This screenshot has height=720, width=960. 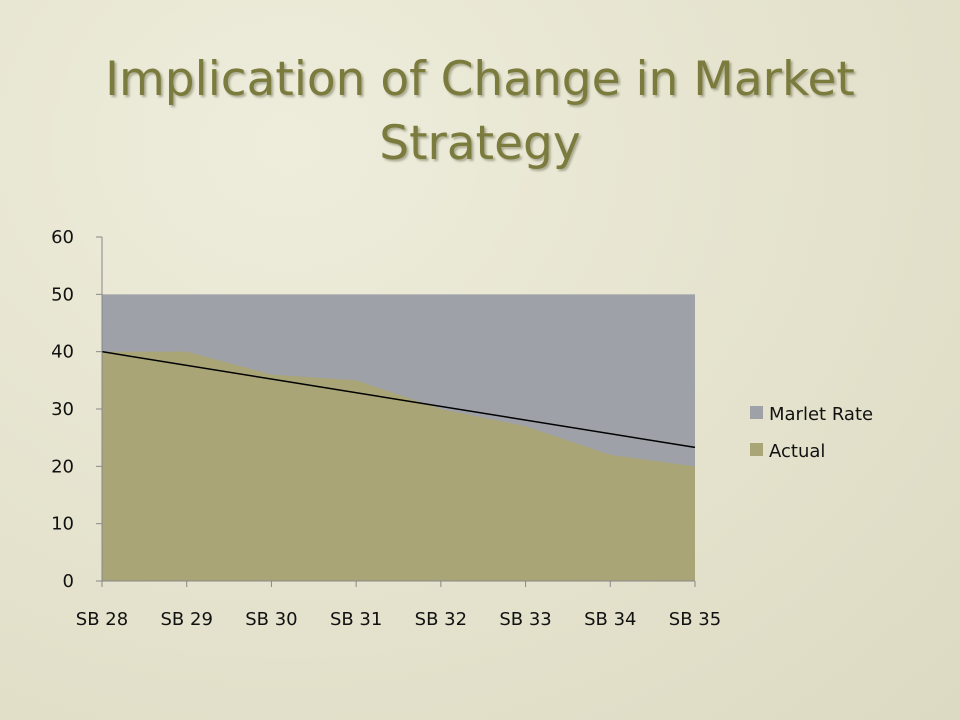 I want to click on y-tick-label: 40, so click(x=62, y=352).